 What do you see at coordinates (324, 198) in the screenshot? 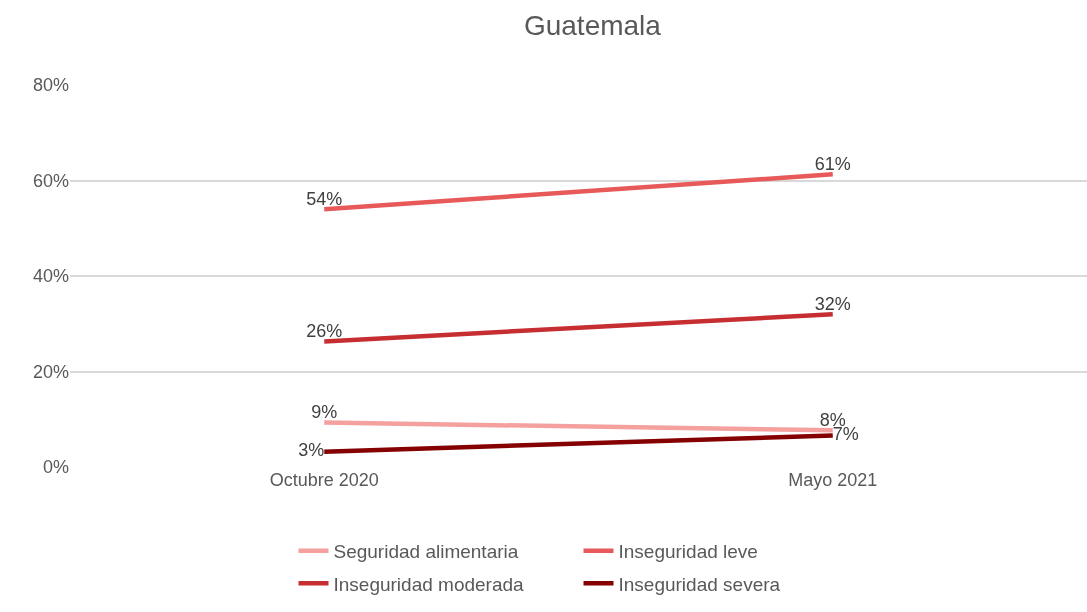
I see `data-label: 54%` at bounding box center [324, 198].